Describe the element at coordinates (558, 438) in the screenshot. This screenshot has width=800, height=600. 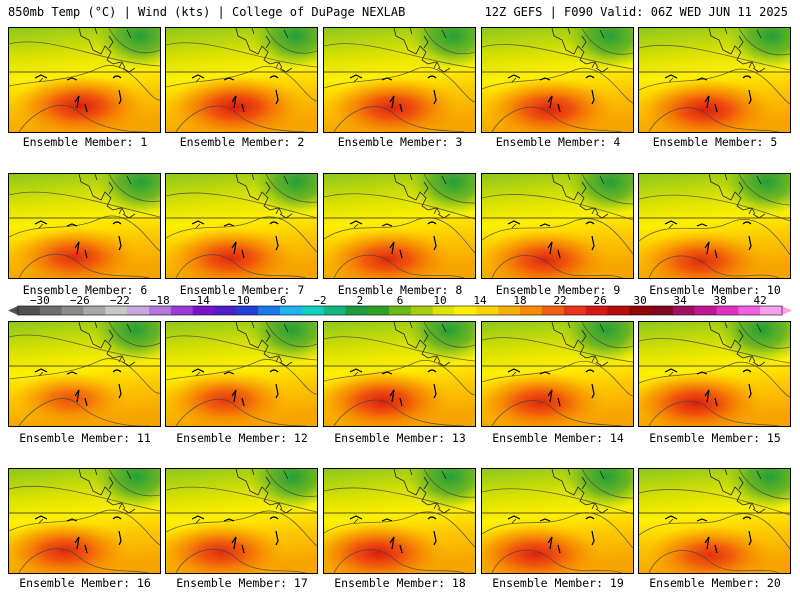
I see `ensemble-member-label: Ensemble Member: 14` at that location.